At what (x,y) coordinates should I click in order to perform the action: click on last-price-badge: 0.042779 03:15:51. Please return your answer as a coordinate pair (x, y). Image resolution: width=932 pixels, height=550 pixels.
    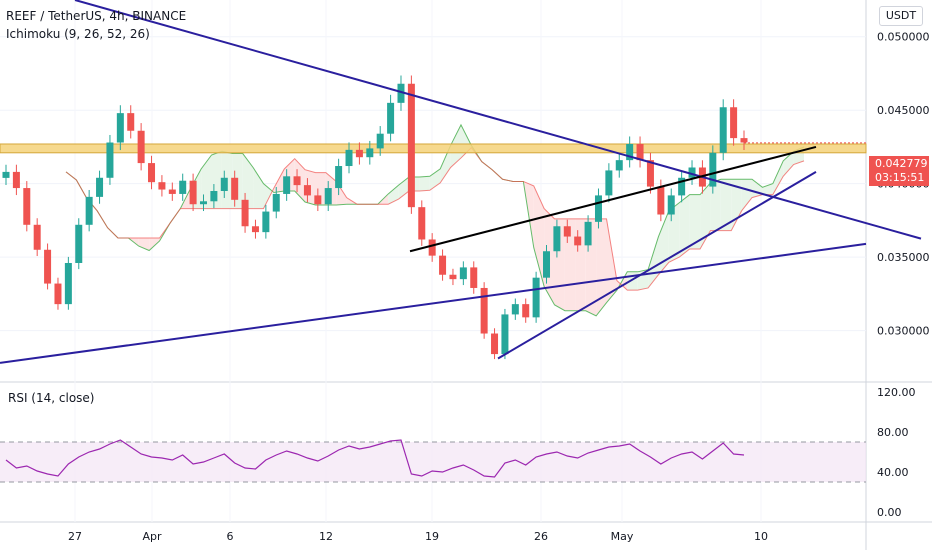
    Looking at the image, I should click on (899, 171).